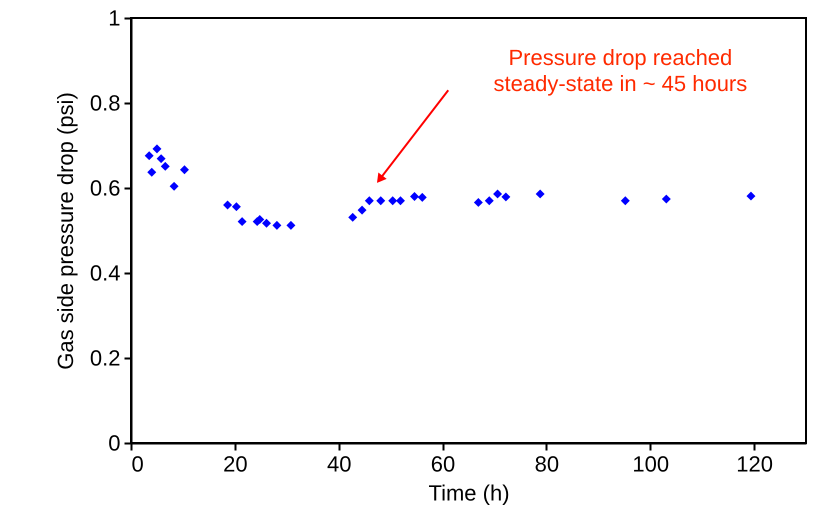  What do you see at coordinates (114, 18) in the screenshot?
I see `y-tick-label: 1` at bounding box center [114, 18].